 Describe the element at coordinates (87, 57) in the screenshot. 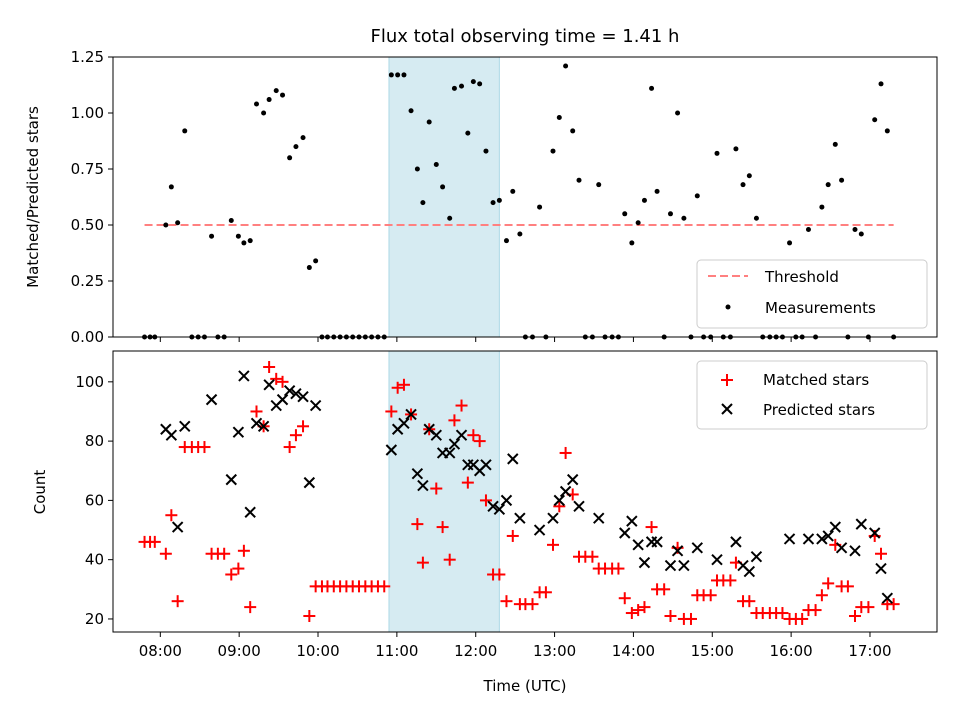

I see `ratio-y-tick-label: 1.25` at that location.